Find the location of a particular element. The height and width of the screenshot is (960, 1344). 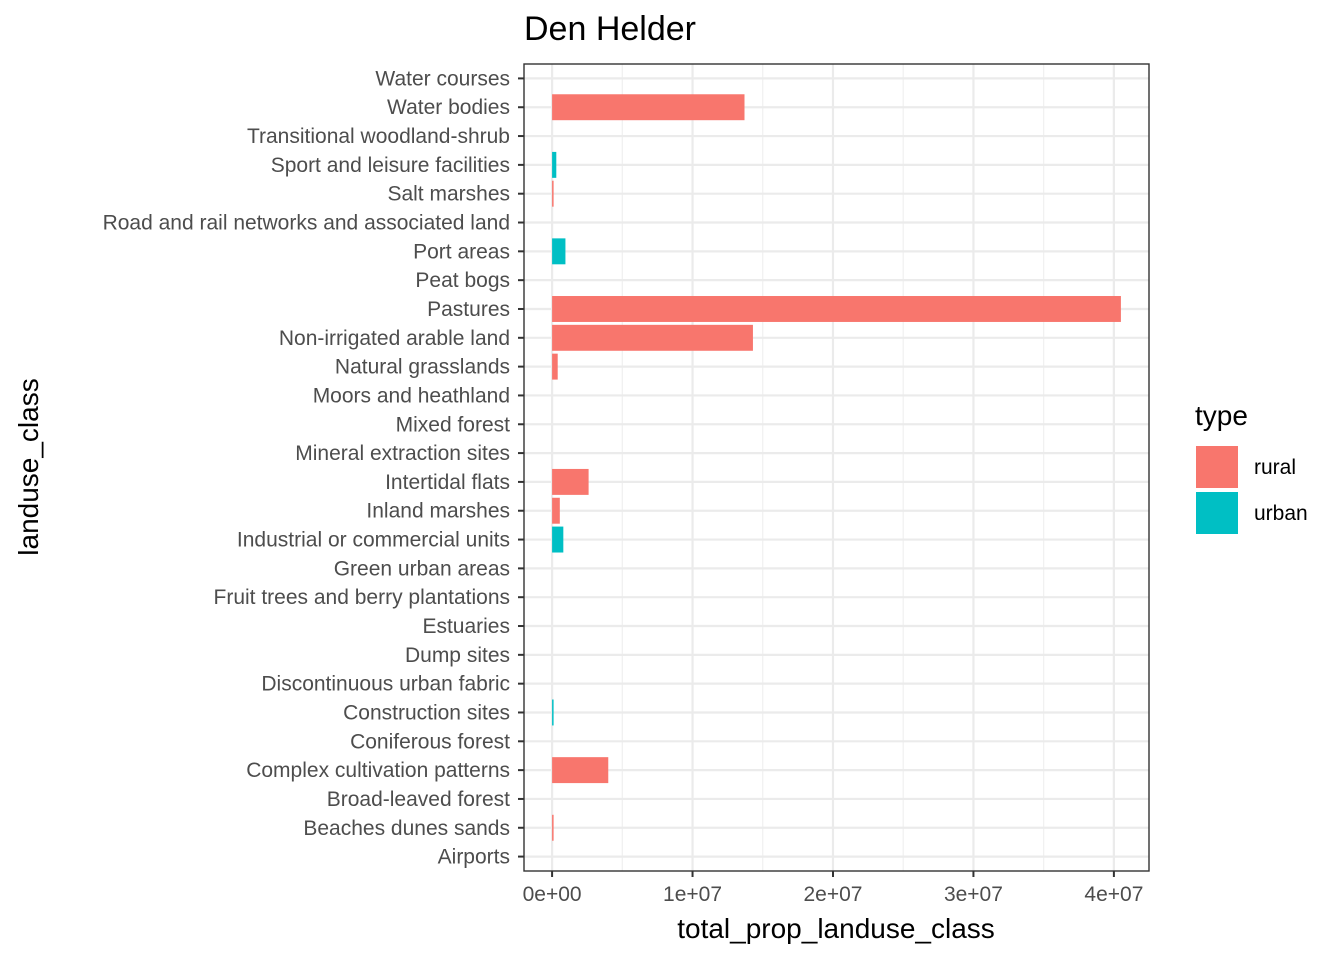

legend-swatch-urban is located at coordinates (1217, 513).